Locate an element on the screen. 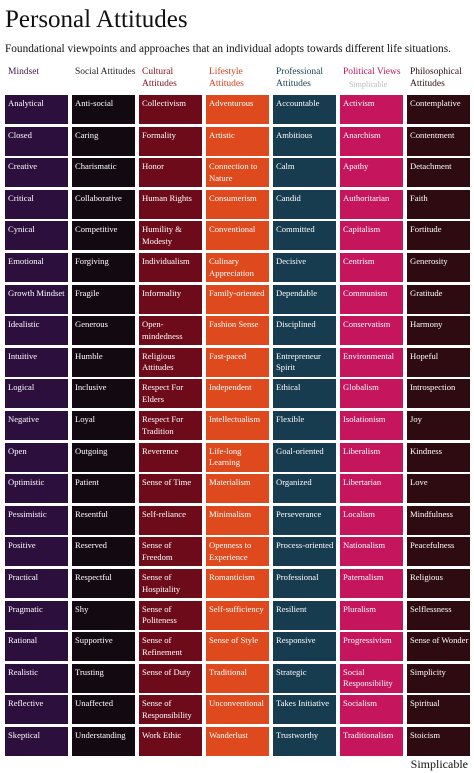 The width and height of the screenshot is (474, 773). attitude-cell: Critical is located at coordinates (36, 204).